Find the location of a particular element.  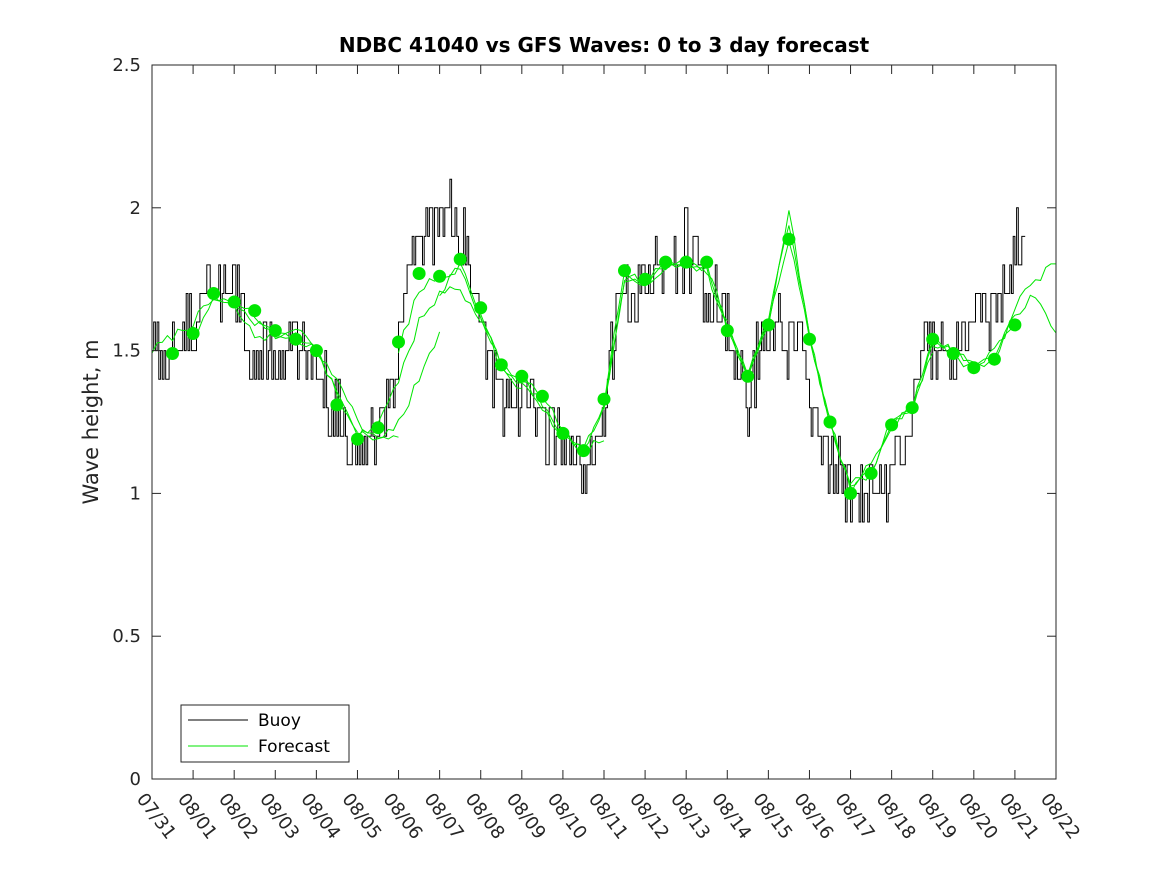

y-tick-label: 0 is located at coordinates (135, 779).